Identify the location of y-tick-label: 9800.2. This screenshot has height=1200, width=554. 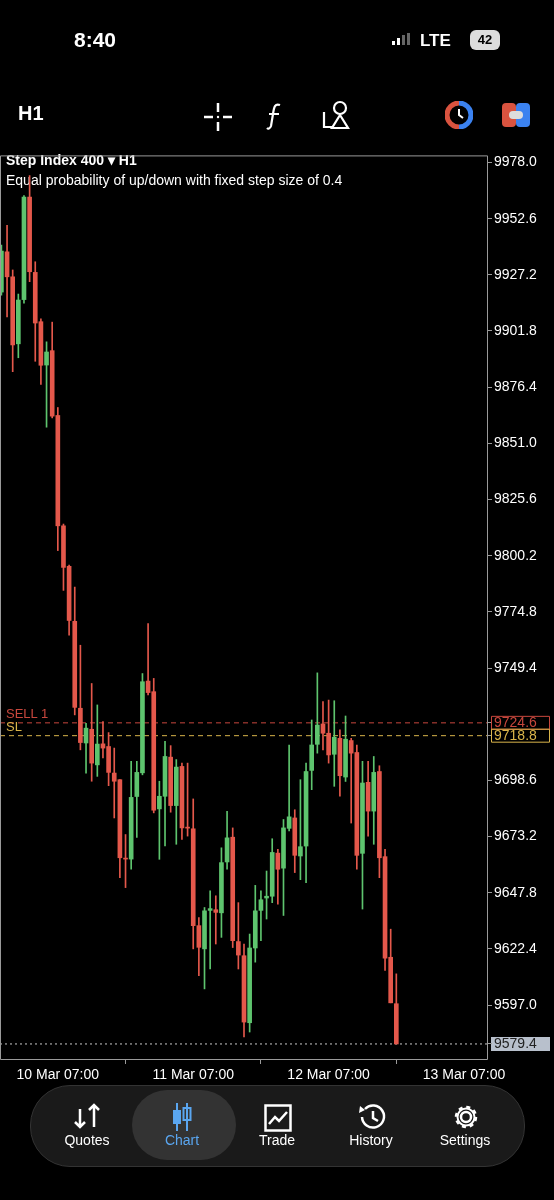
(516, 554).